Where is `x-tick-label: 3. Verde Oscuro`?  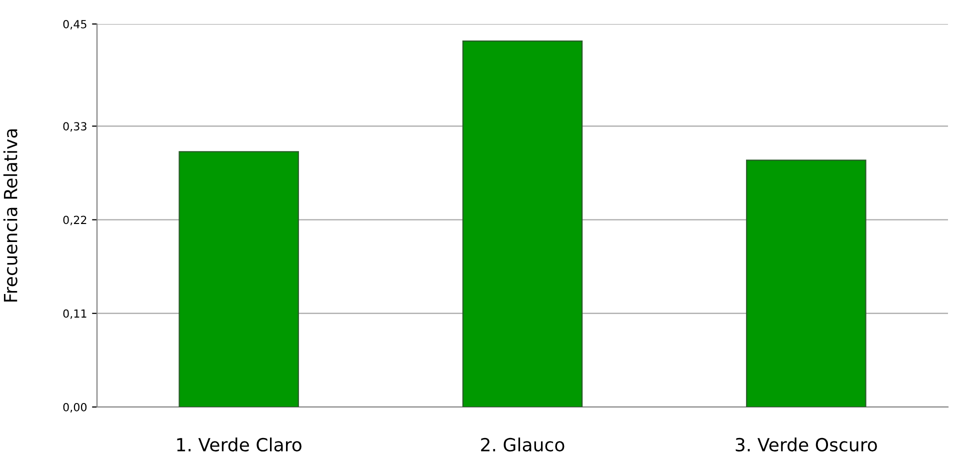
x-tick-label: 3. Verde Oscuro is located at coordinates (806, 445).